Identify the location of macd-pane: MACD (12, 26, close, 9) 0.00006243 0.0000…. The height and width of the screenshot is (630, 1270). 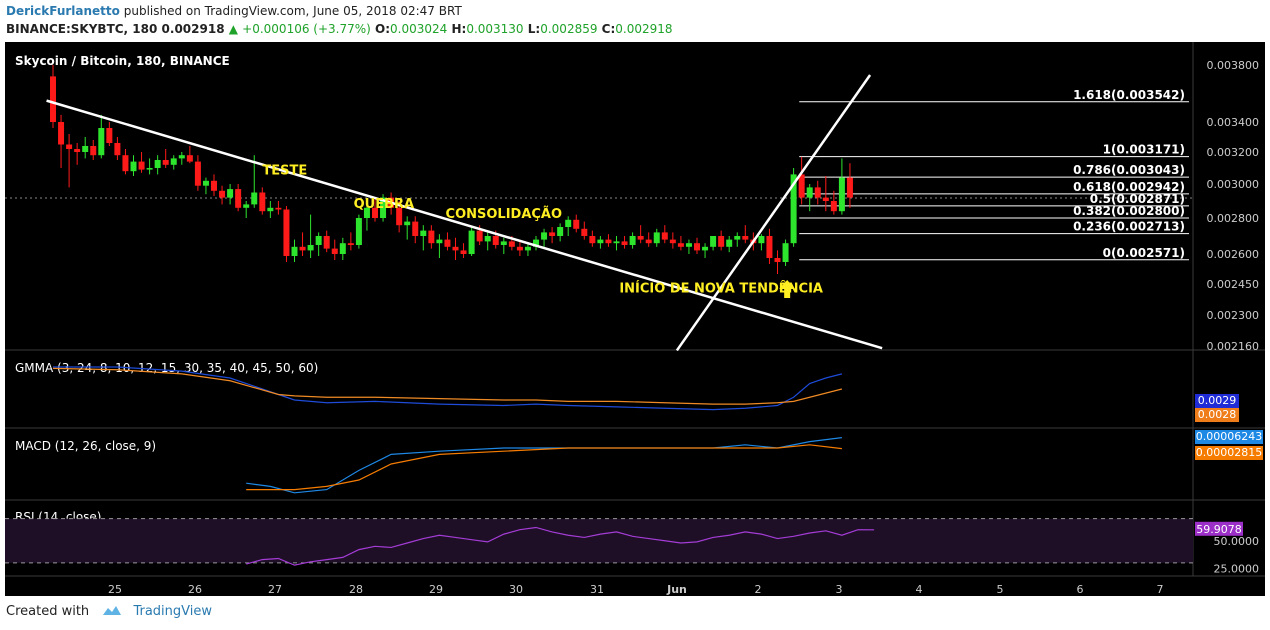
(639, 462).